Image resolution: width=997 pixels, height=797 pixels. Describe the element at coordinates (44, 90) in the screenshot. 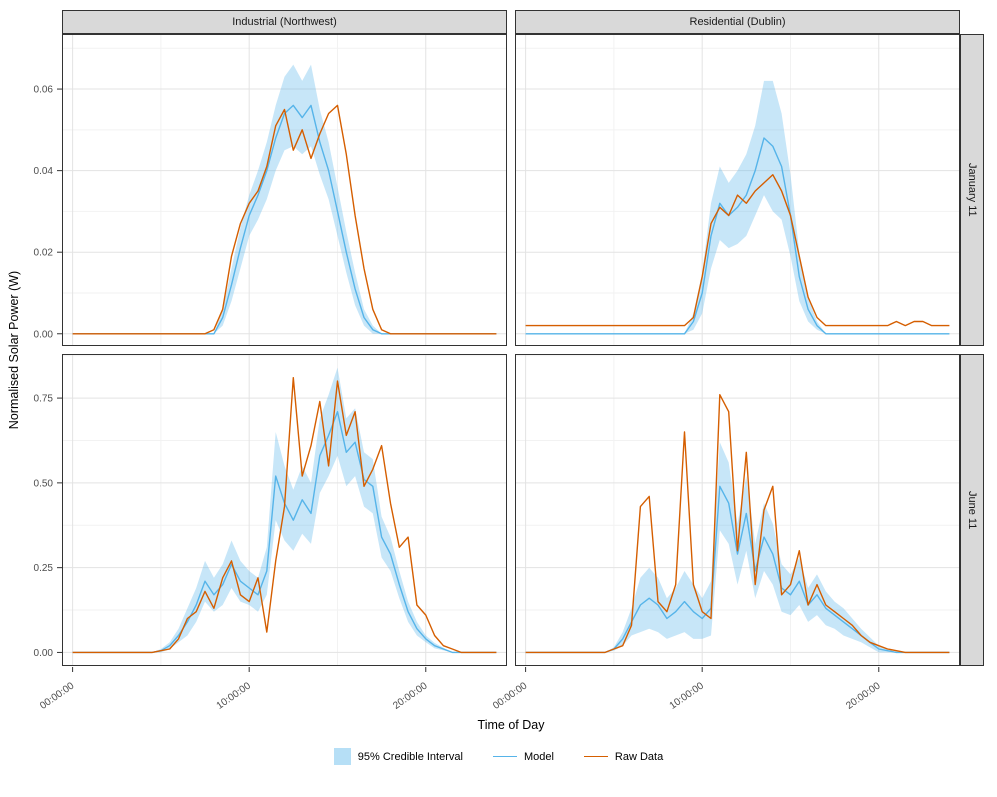

I see `y-tick-label: 0.06` at that location.